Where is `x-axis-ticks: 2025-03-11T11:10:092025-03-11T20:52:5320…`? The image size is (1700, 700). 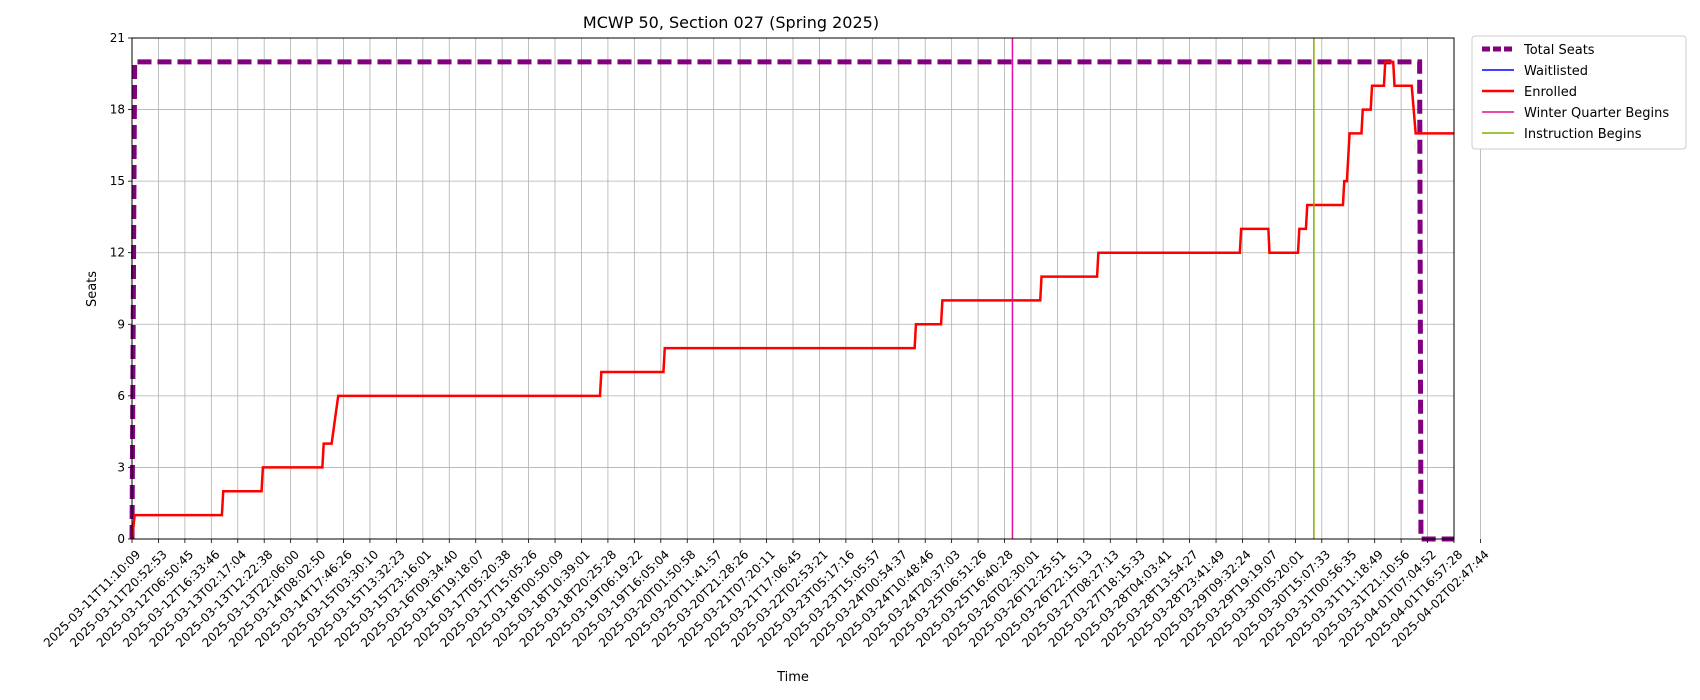 x-axis-ticks: 2025-03-11T11:10:092025-03-11T20:52:5320… is located at coordinates (766, 594).